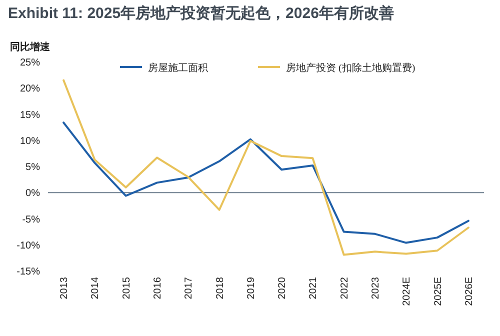 The image size is (500, 336). What do you see at coordinates (201, 13) in the screenshot?
I see `chart-title: Exhibit 11: 2025年房地产投资暂无起色，2026年有所改善` at bounding box center [201, 13].